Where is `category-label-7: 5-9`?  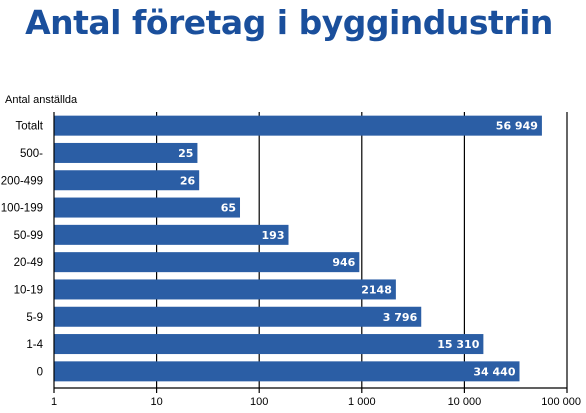
category-label-7: 5-9 is located at coordinates (34, 318).